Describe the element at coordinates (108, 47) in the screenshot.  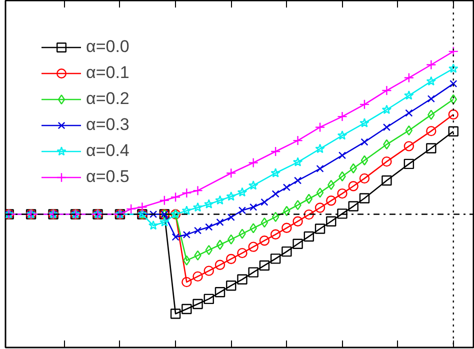
I see `legend-label: α=0.0` at that location.